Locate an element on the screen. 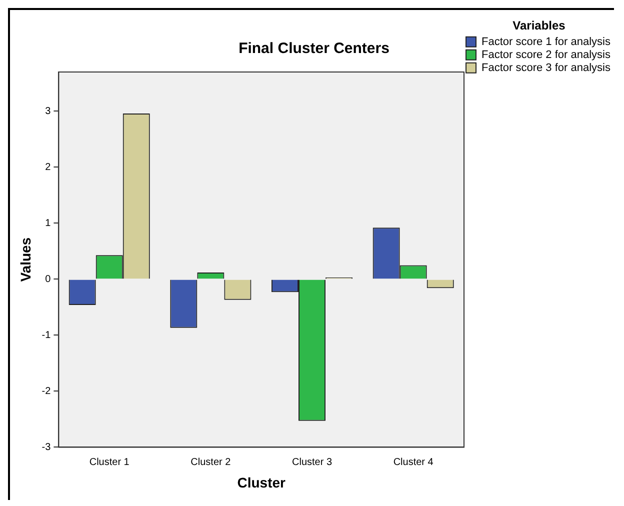 The image size is (624, 506). x-tick-label: Cluster 4 is located at coordinates (413, 462).